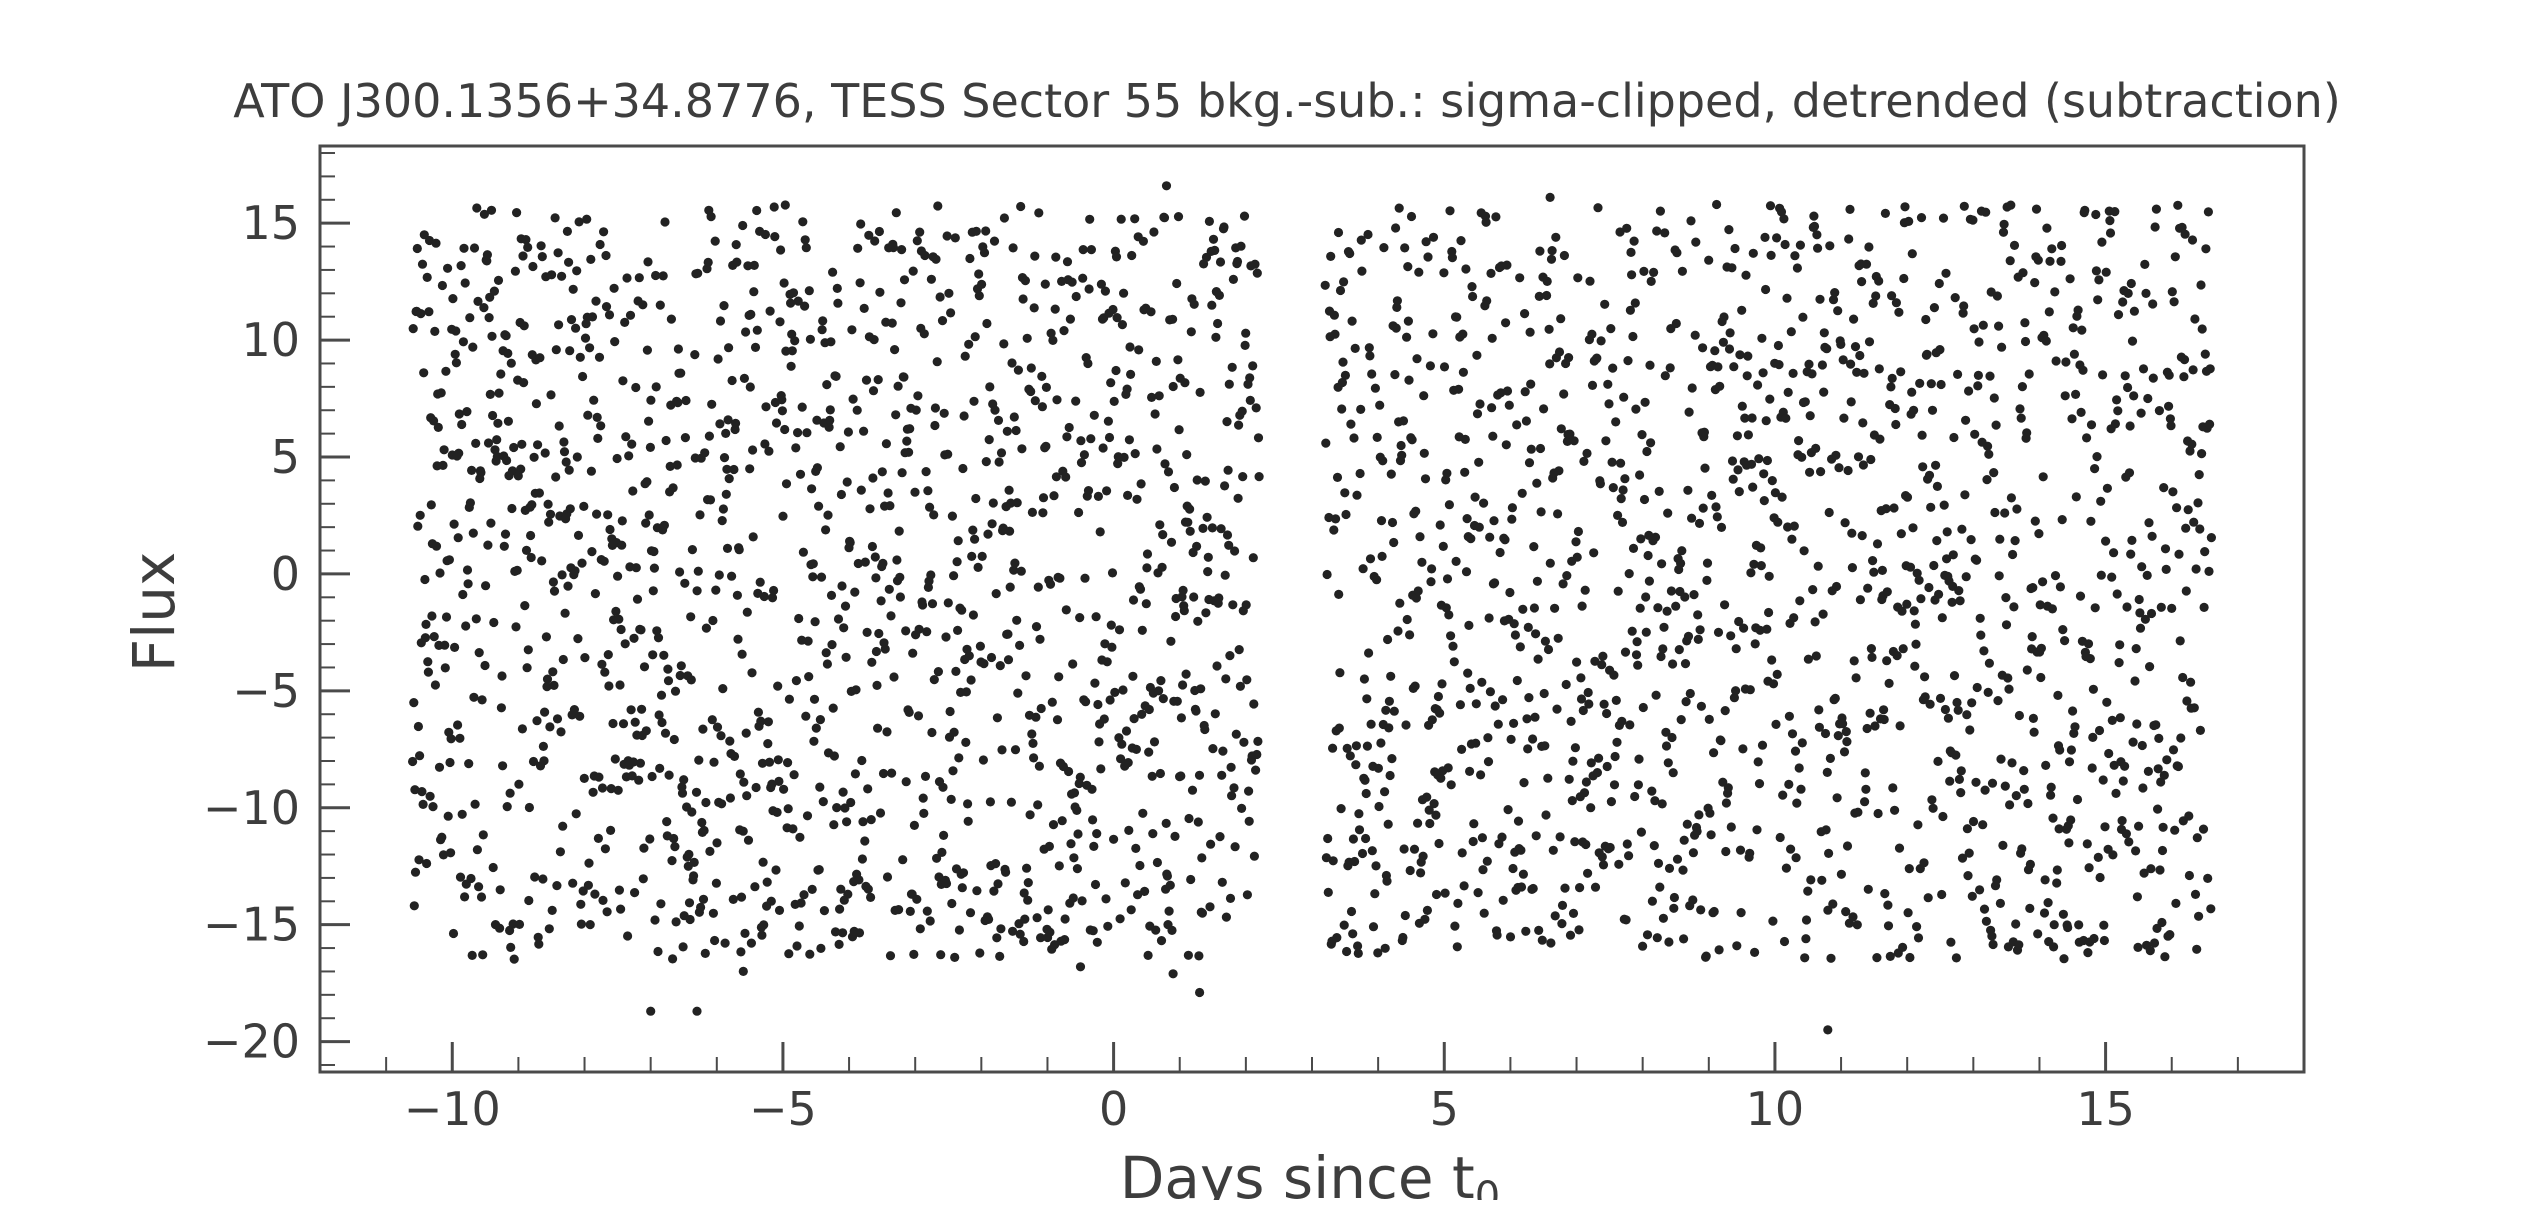 The image size is (2545, 1205). I want to click on y-tick-label: 0, so click(285, 574).